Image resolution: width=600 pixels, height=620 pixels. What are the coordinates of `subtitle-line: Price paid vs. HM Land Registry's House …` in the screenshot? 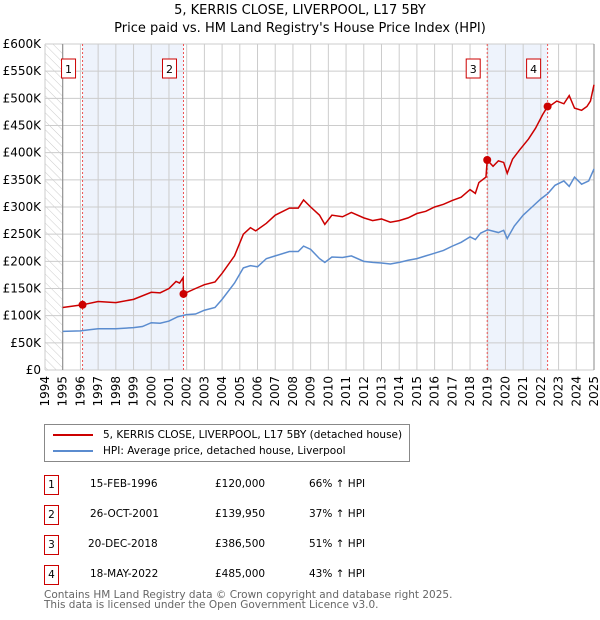 It's located at (300, 28).